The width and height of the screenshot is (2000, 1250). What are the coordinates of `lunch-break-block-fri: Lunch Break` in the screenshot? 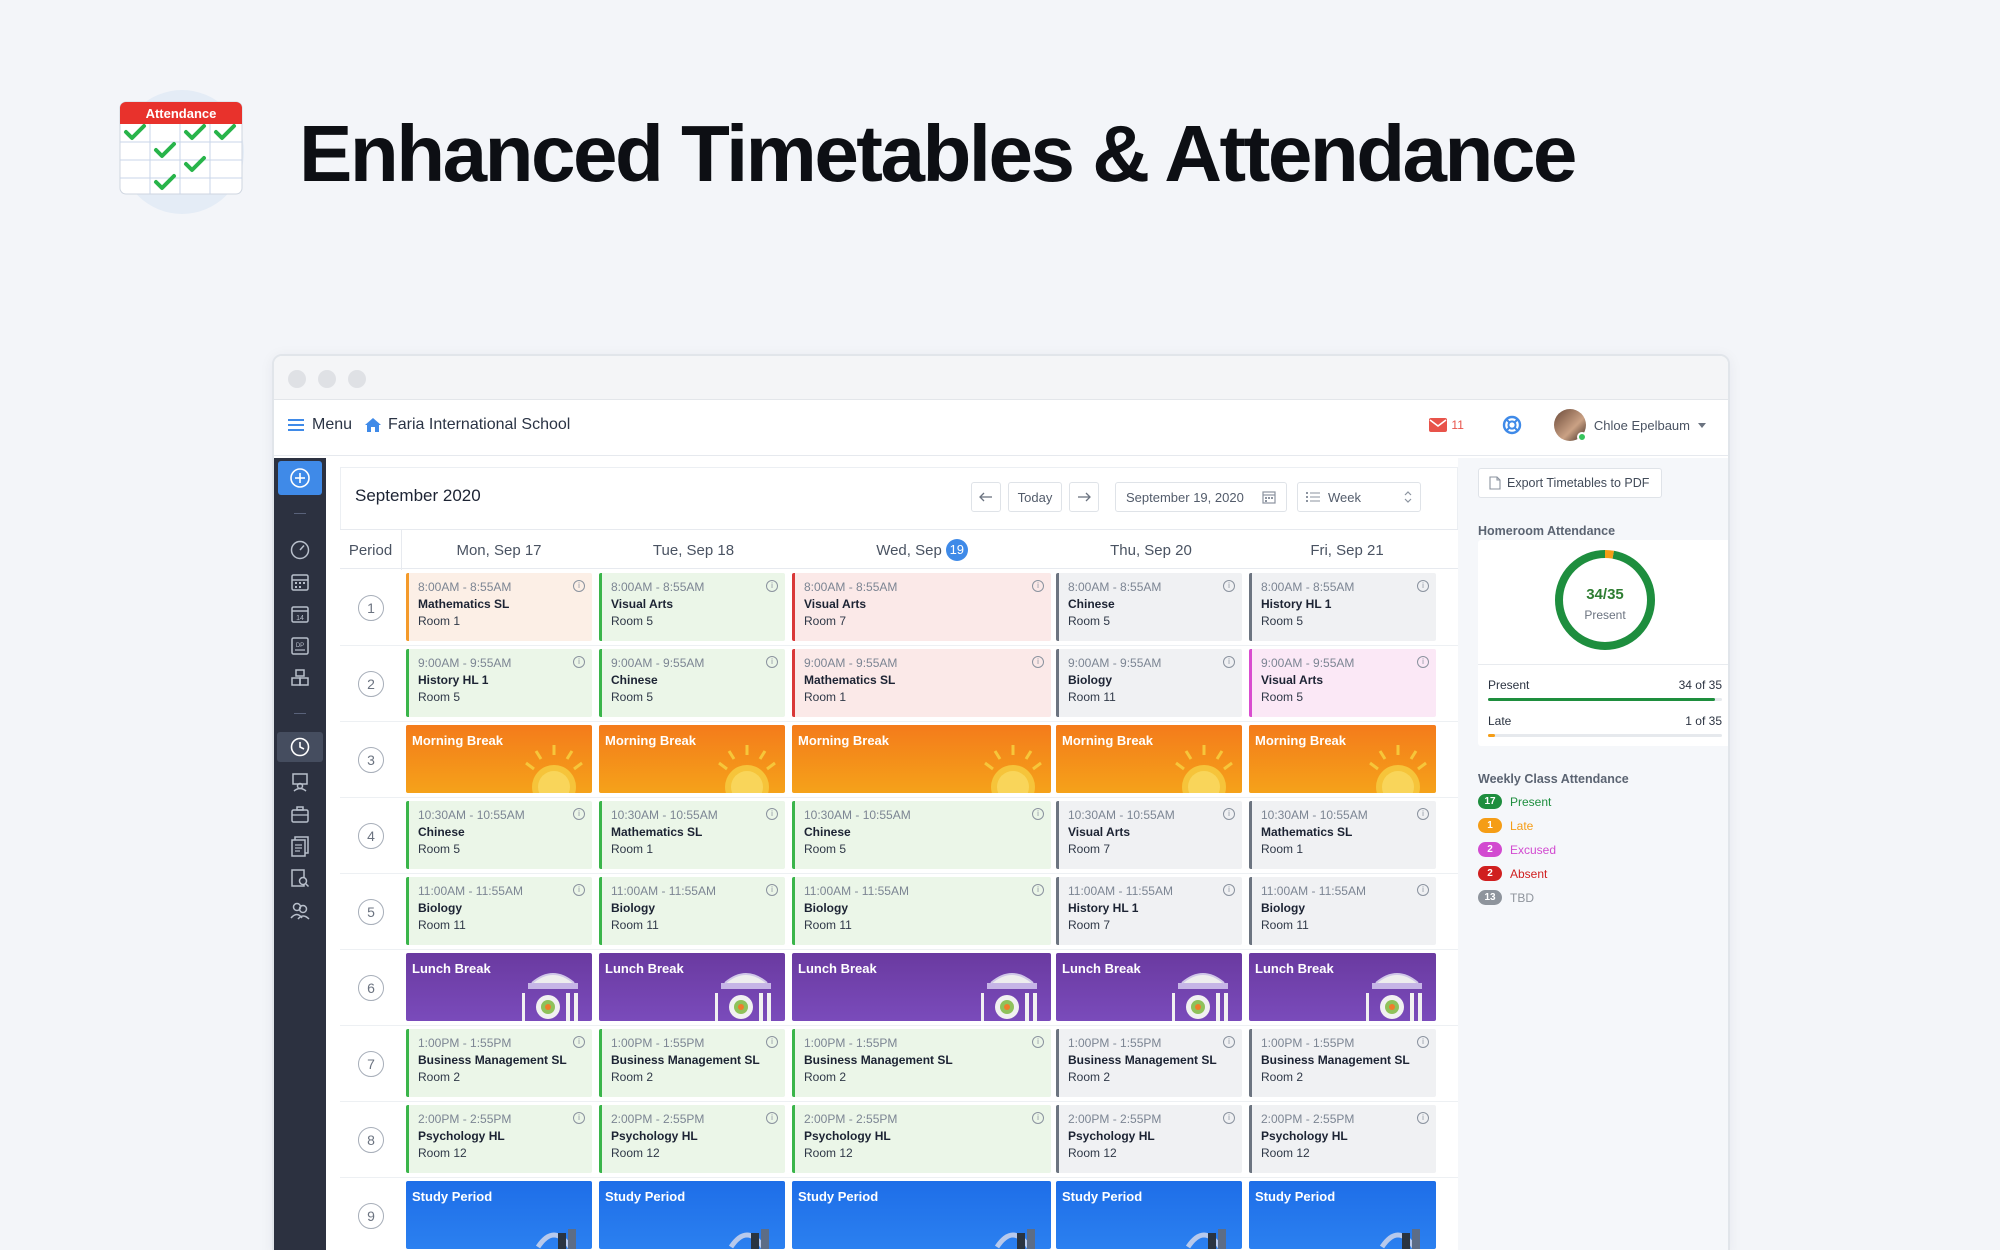 It's located at (1342, 987).